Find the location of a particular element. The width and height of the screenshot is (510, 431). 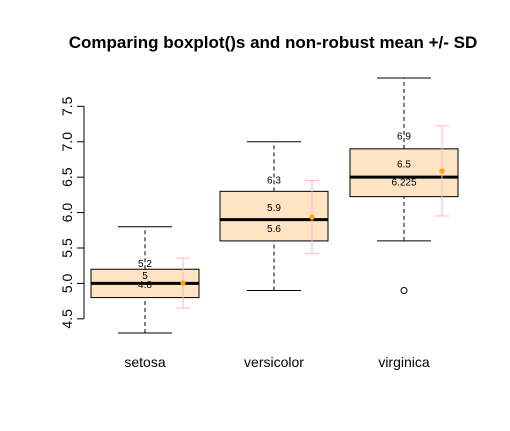

box-stat-label: 5.9 is located at coordinates (274, 208).